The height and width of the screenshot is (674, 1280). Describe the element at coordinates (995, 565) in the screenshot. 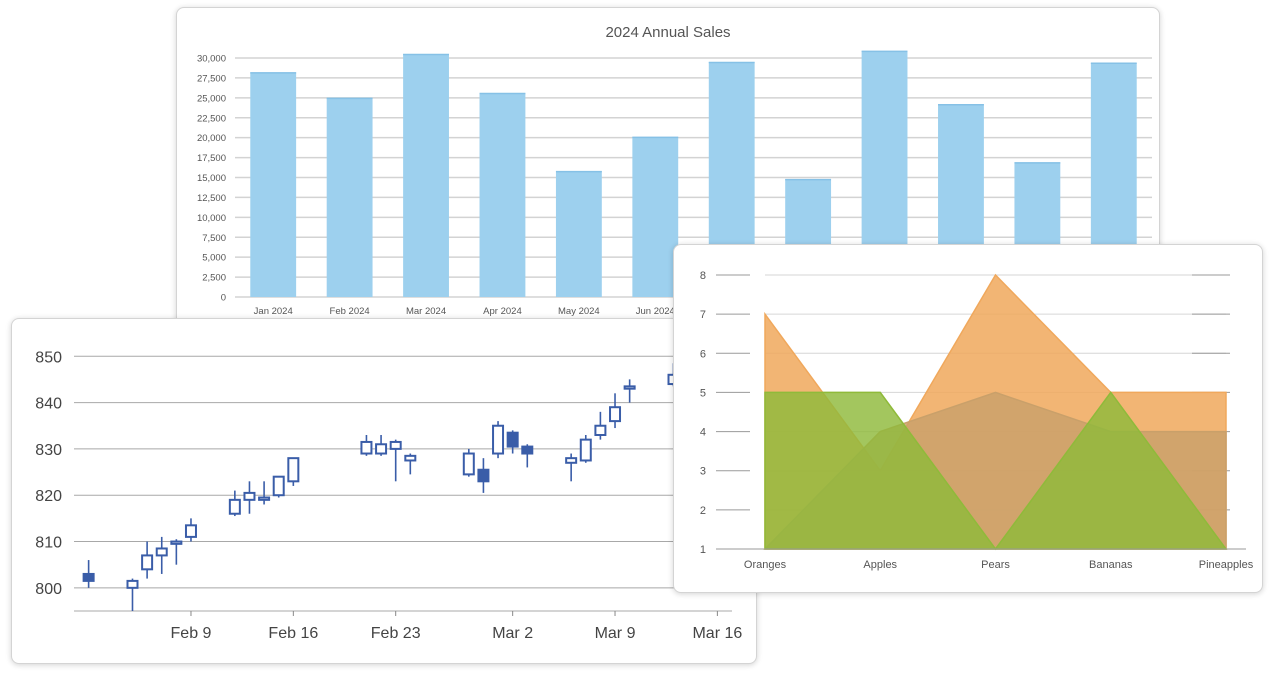

I see `x-tick-label: Pears` at that location.